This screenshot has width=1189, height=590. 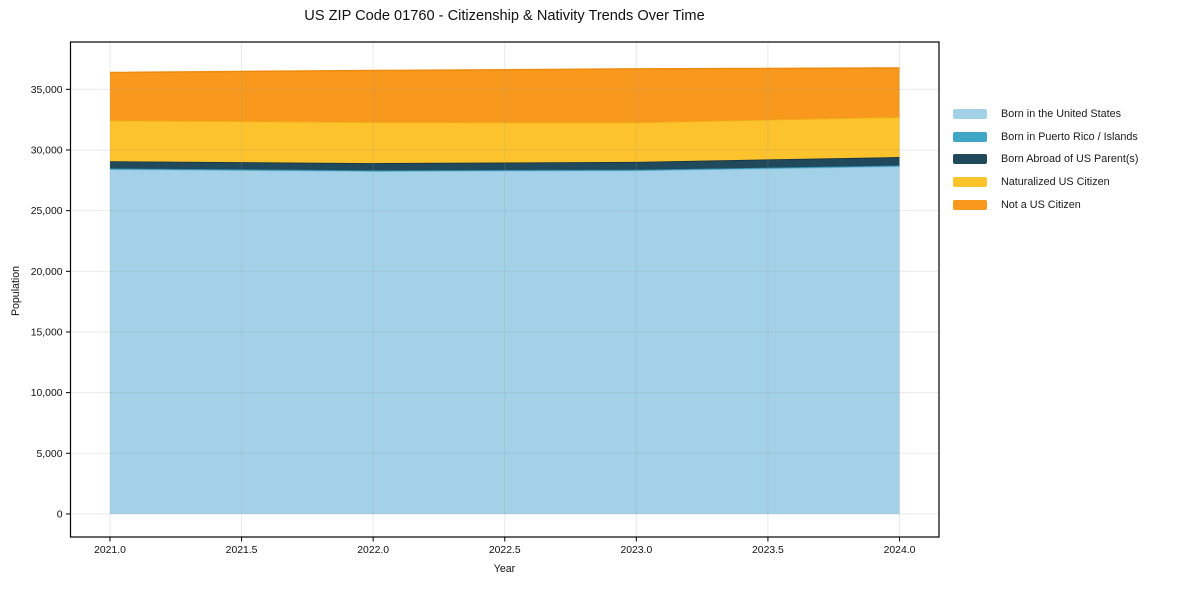 I want to click on legend-label: Born Abroad of US Parent(s), so click(x=1070, y=159).